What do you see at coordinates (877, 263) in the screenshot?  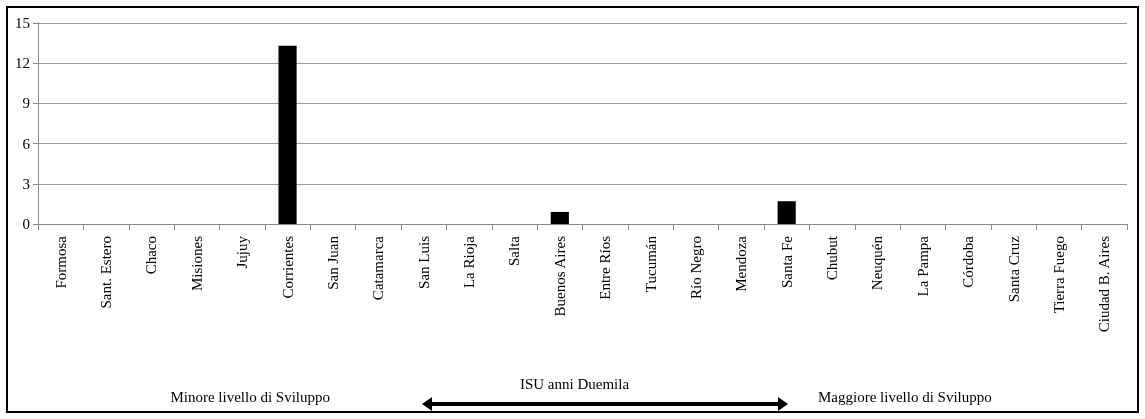 I see `x-tick-label: Neuquén` at bounding box center [877, 263].